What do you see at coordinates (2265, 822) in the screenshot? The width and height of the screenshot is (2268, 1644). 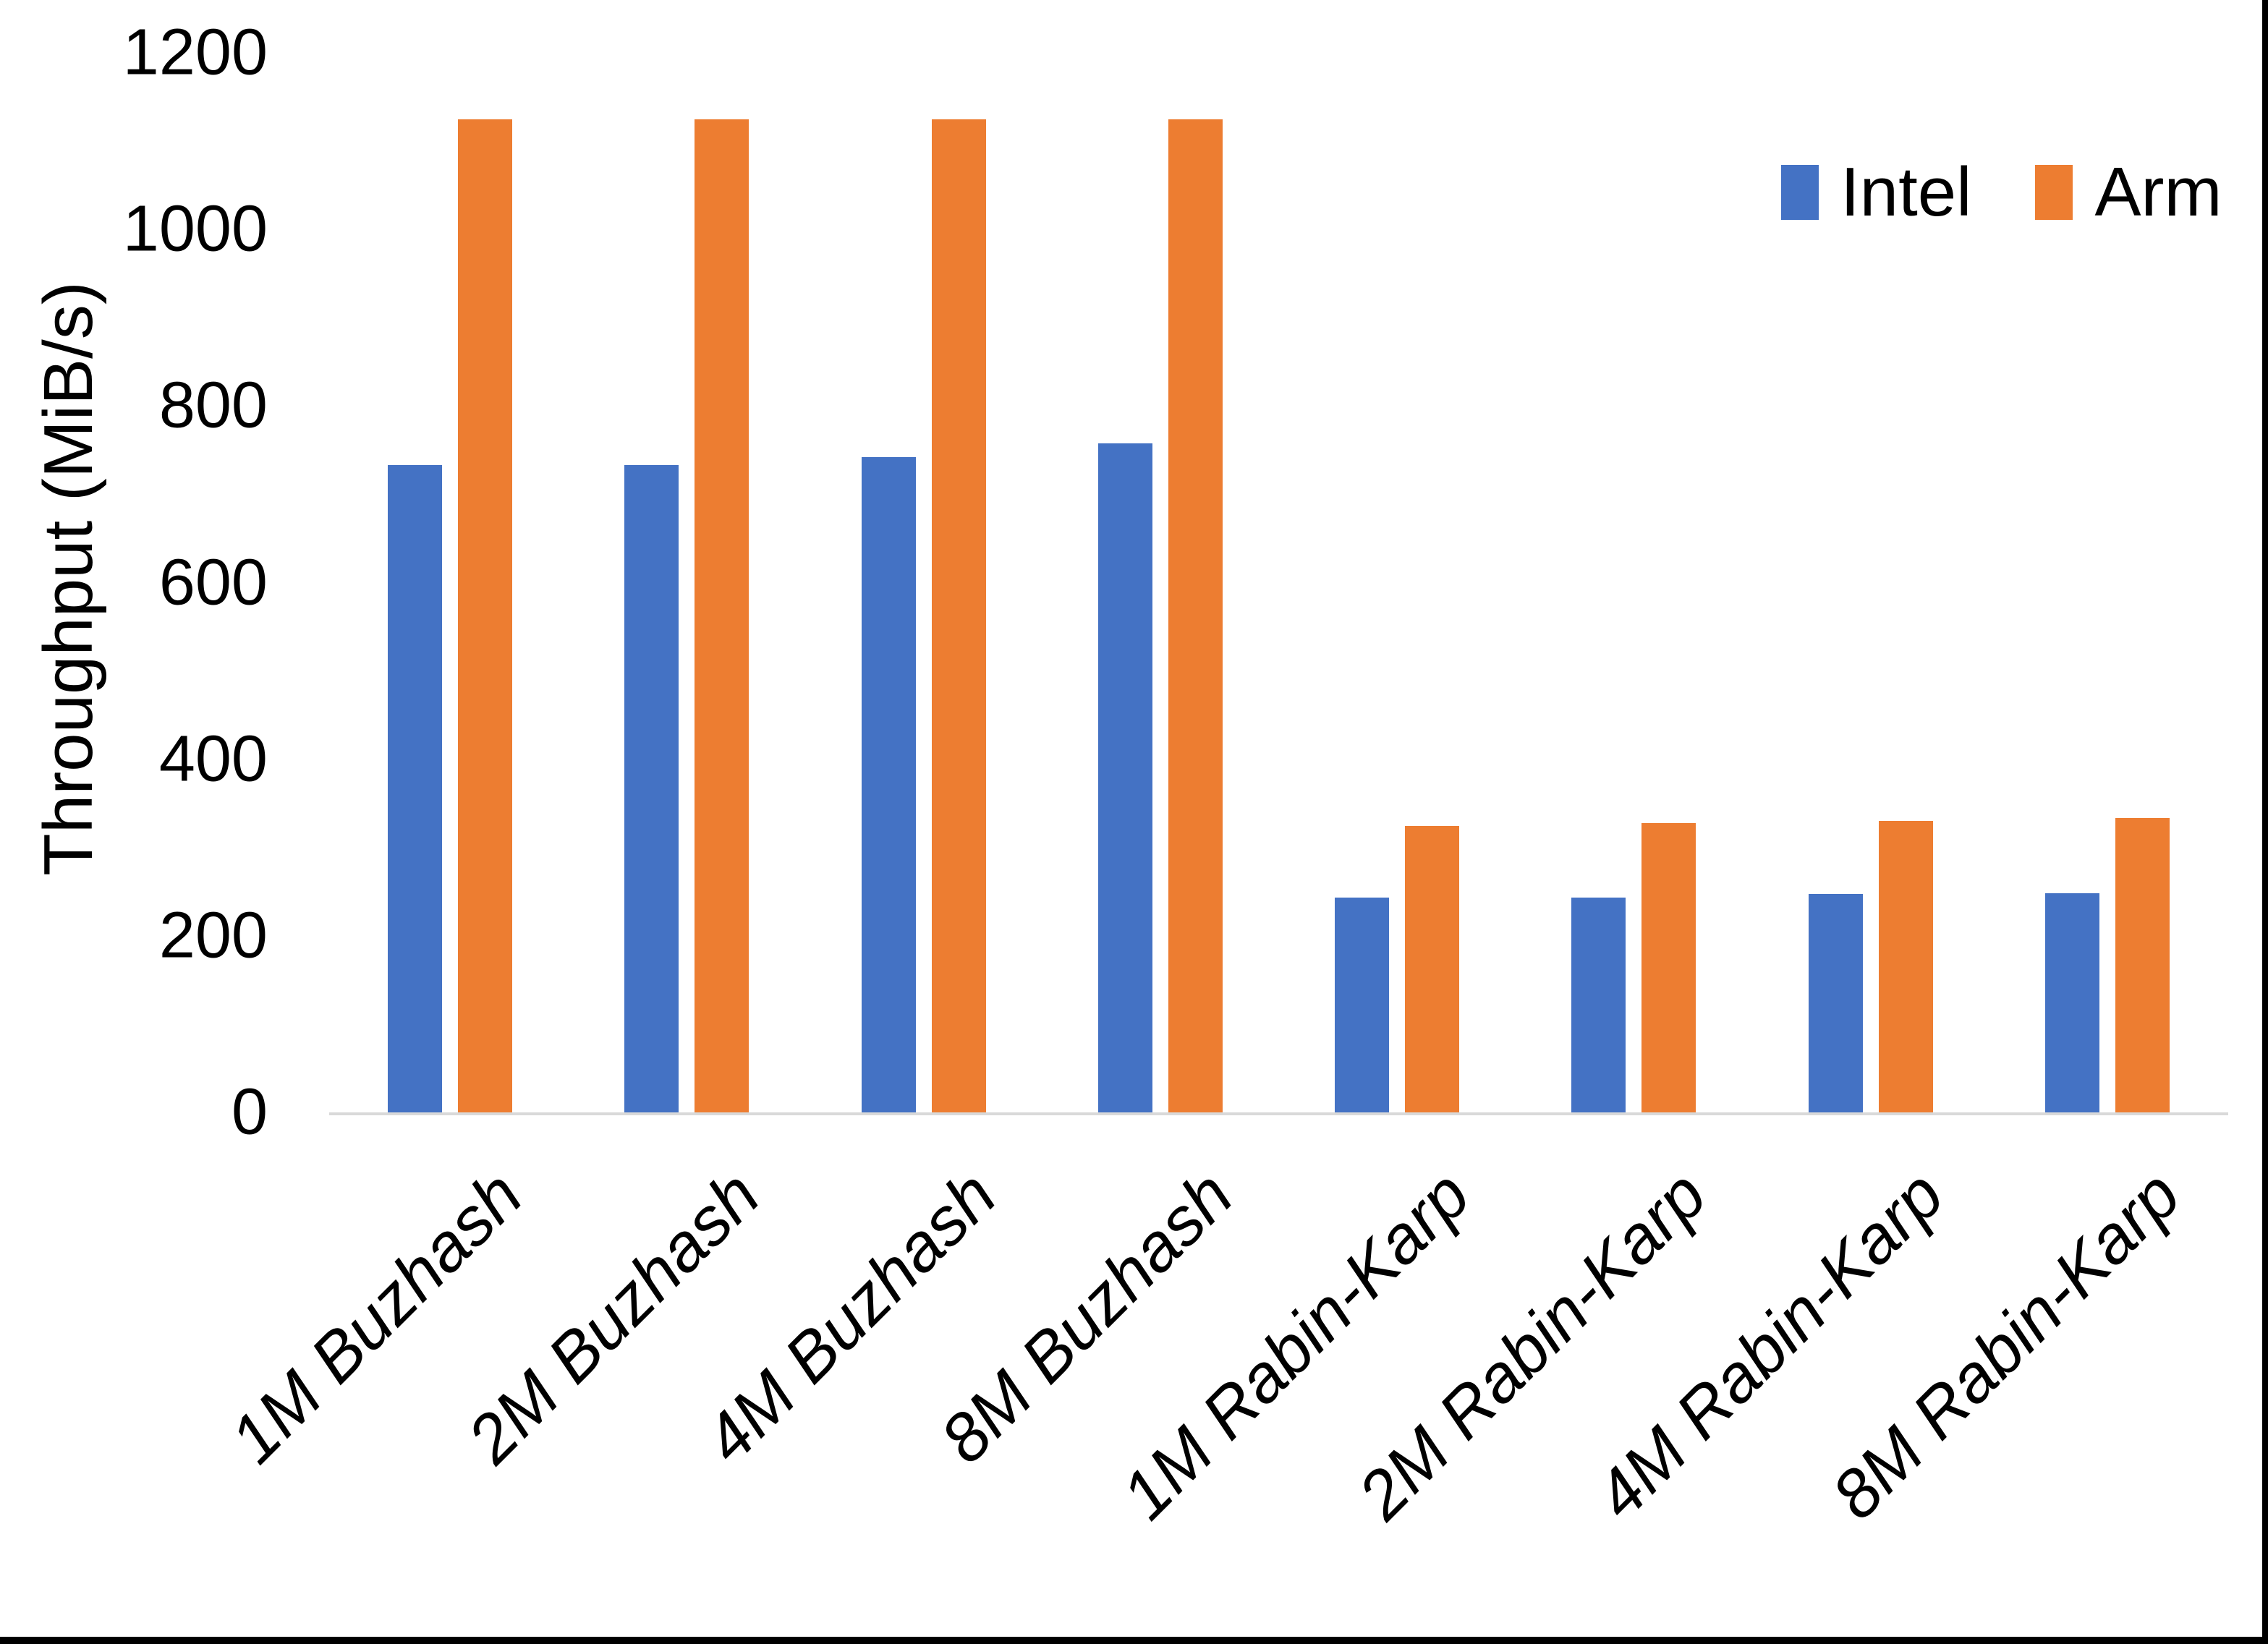 I see `window-border-right` at bounding box center [2265, 822].